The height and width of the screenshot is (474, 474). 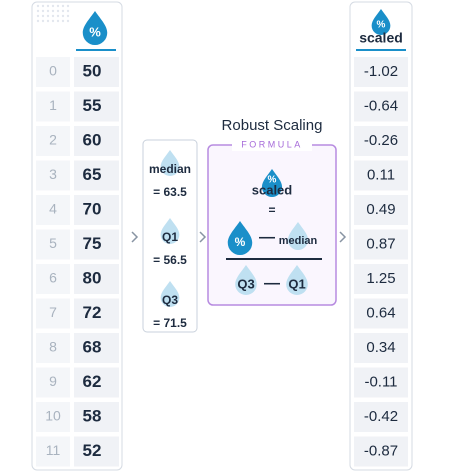 What do you see at coordinates (272, 189) in the screenshot?
I see `formula-lhs: scaled` at bounding box center [272, 189].